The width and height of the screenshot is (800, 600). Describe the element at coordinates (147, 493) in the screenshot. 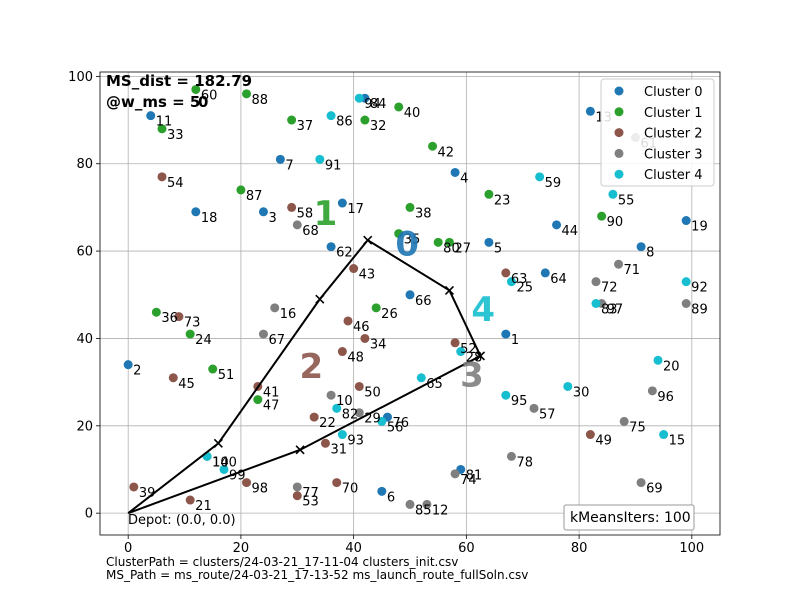

I see `point-label-39: 39` at that location.